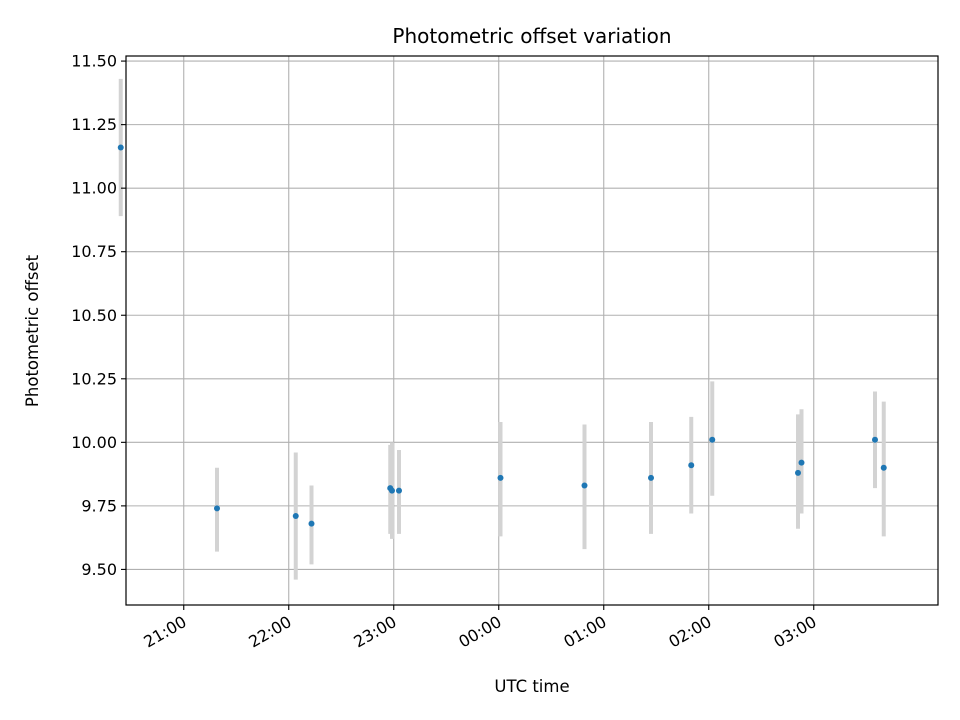  What do you see at coordinates (94, 251) in the screenshot?
I see `y-tick-label: 10.75` at bounding box center [94, 251].